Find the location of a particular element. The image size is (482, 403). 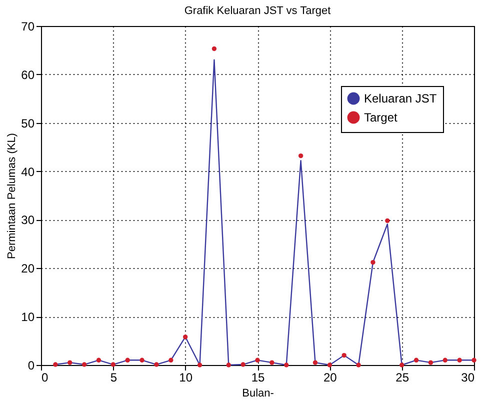

y-tick-label: 0 is located at coordinates (31, 365).